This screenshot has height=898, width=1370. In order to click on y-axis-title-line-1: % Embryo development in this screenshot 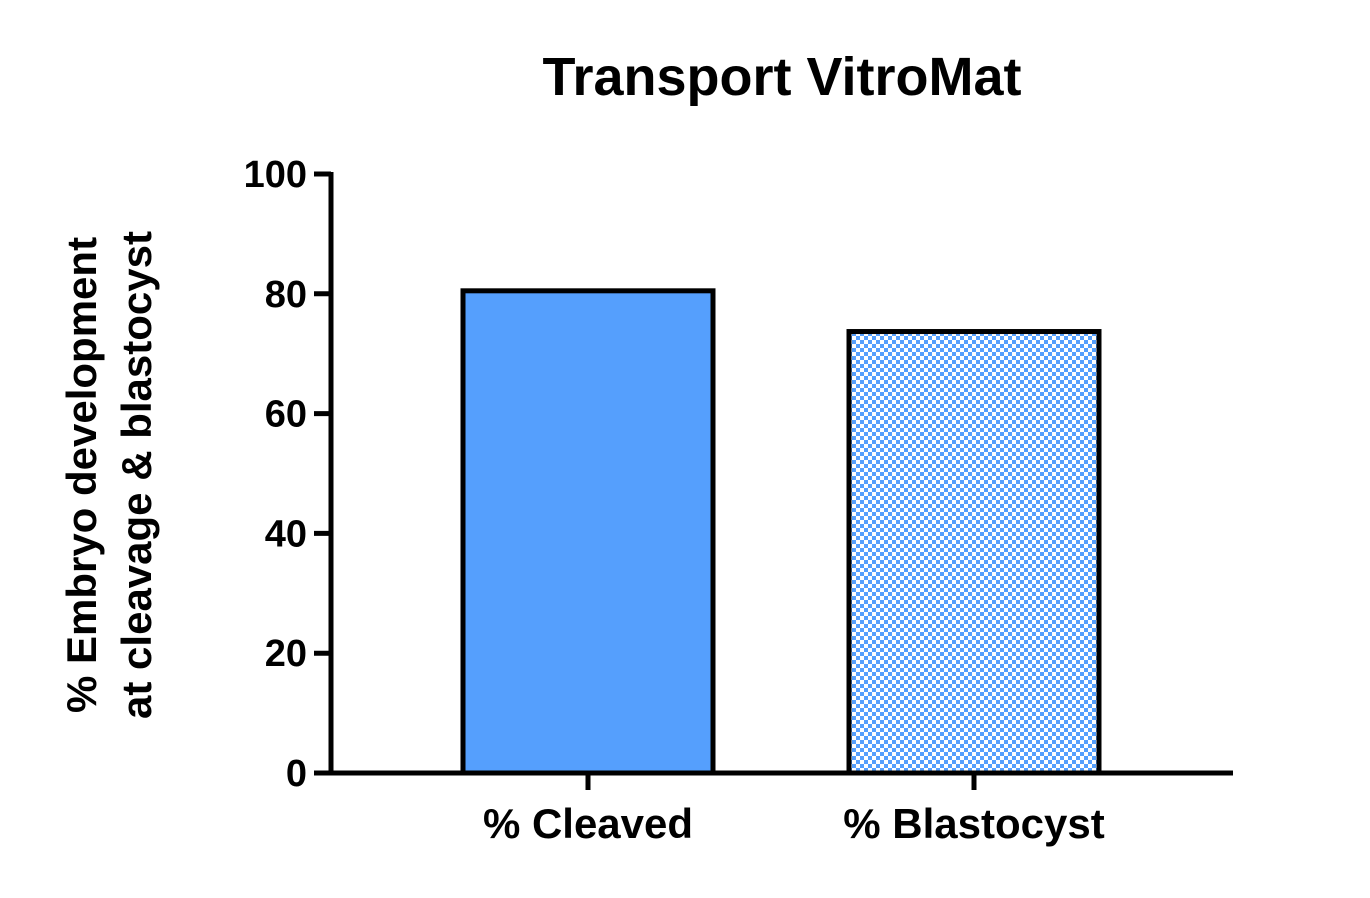, I will do `click(81, 475)`.